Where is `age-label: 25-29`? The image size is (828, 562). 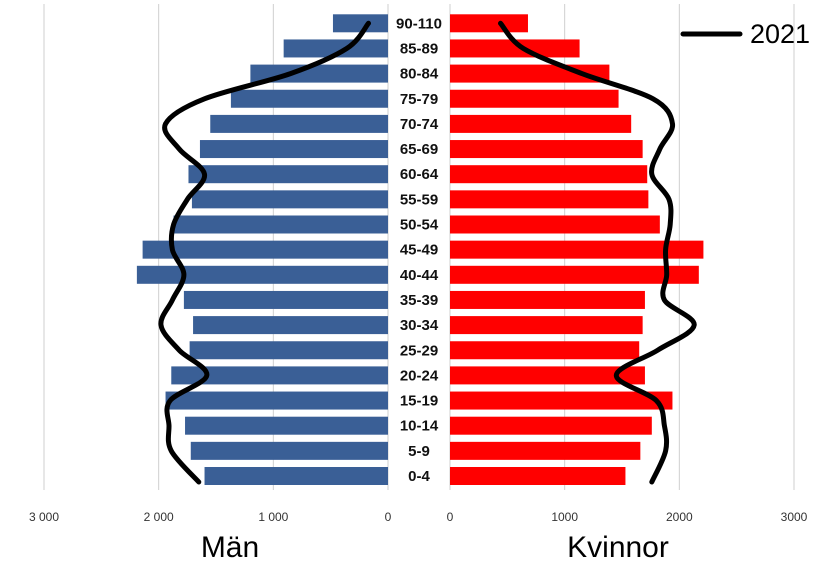 age-label: 25-29 is located at coordinates (419, 350).